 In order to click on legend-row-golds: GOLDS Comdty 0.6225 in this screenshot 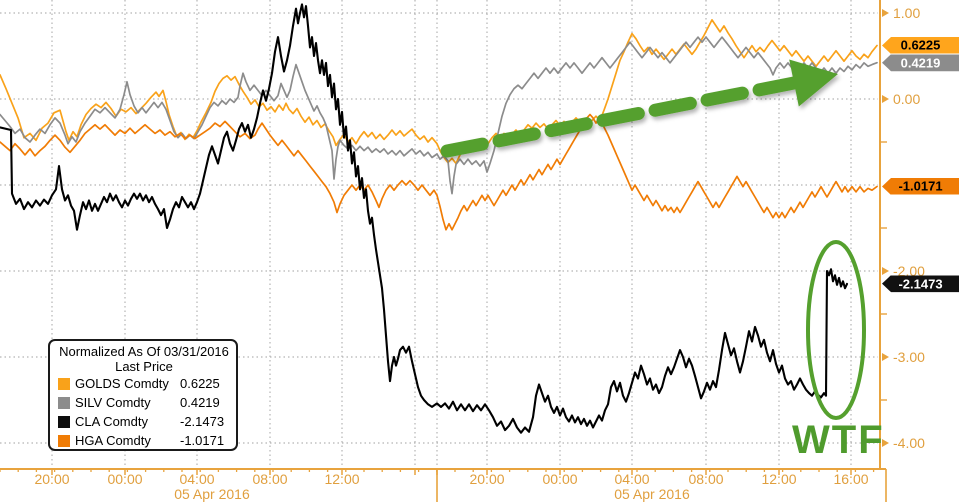, I will do `click(144, 383)`.